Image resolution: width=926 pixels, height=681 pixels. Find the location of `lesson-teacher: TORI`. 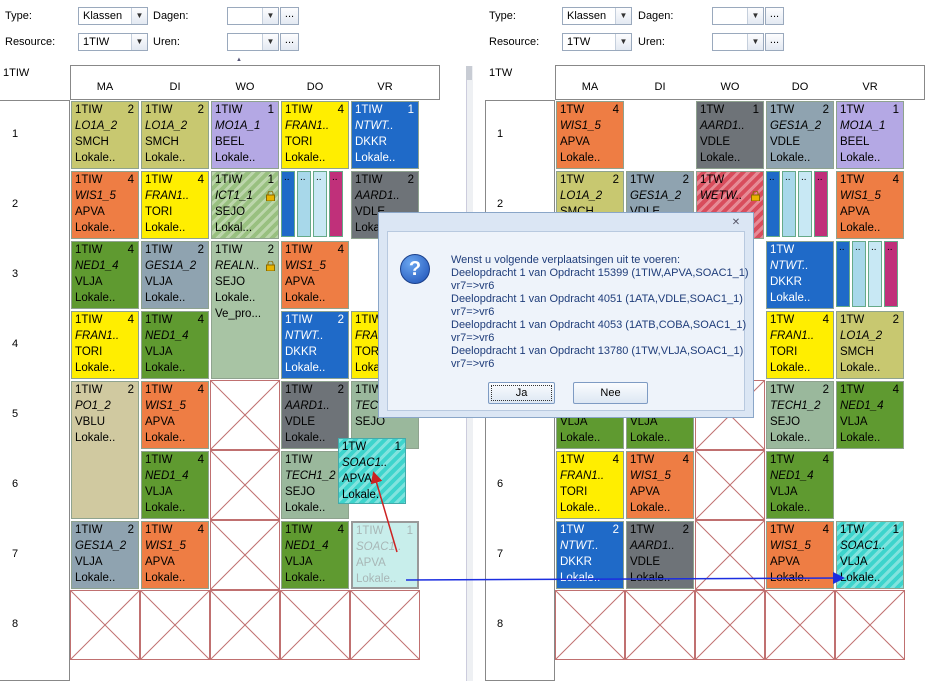

lesson-teacher: TORI is located at coordinates (89, 352).